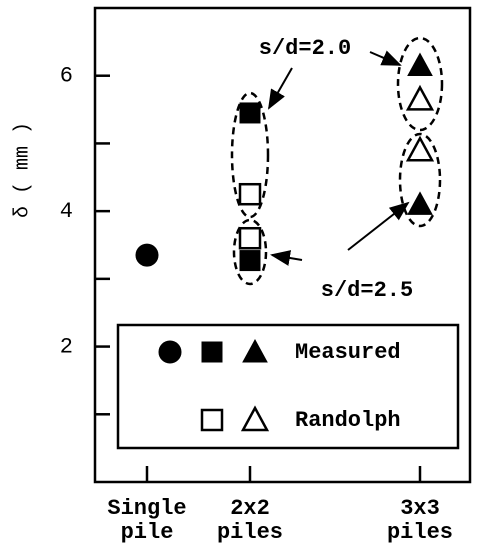  I want to click on y-axis-label: δ ( mm ), so click(22, 170).